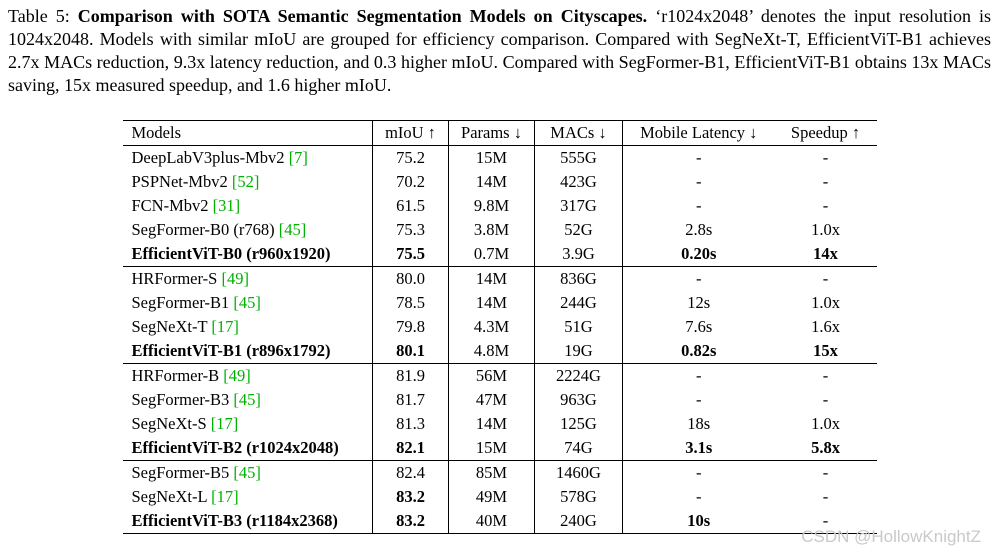 The height and width of the screenshot is (552, 999). I want to click on cell-macs: 240G, so click(578, 521).